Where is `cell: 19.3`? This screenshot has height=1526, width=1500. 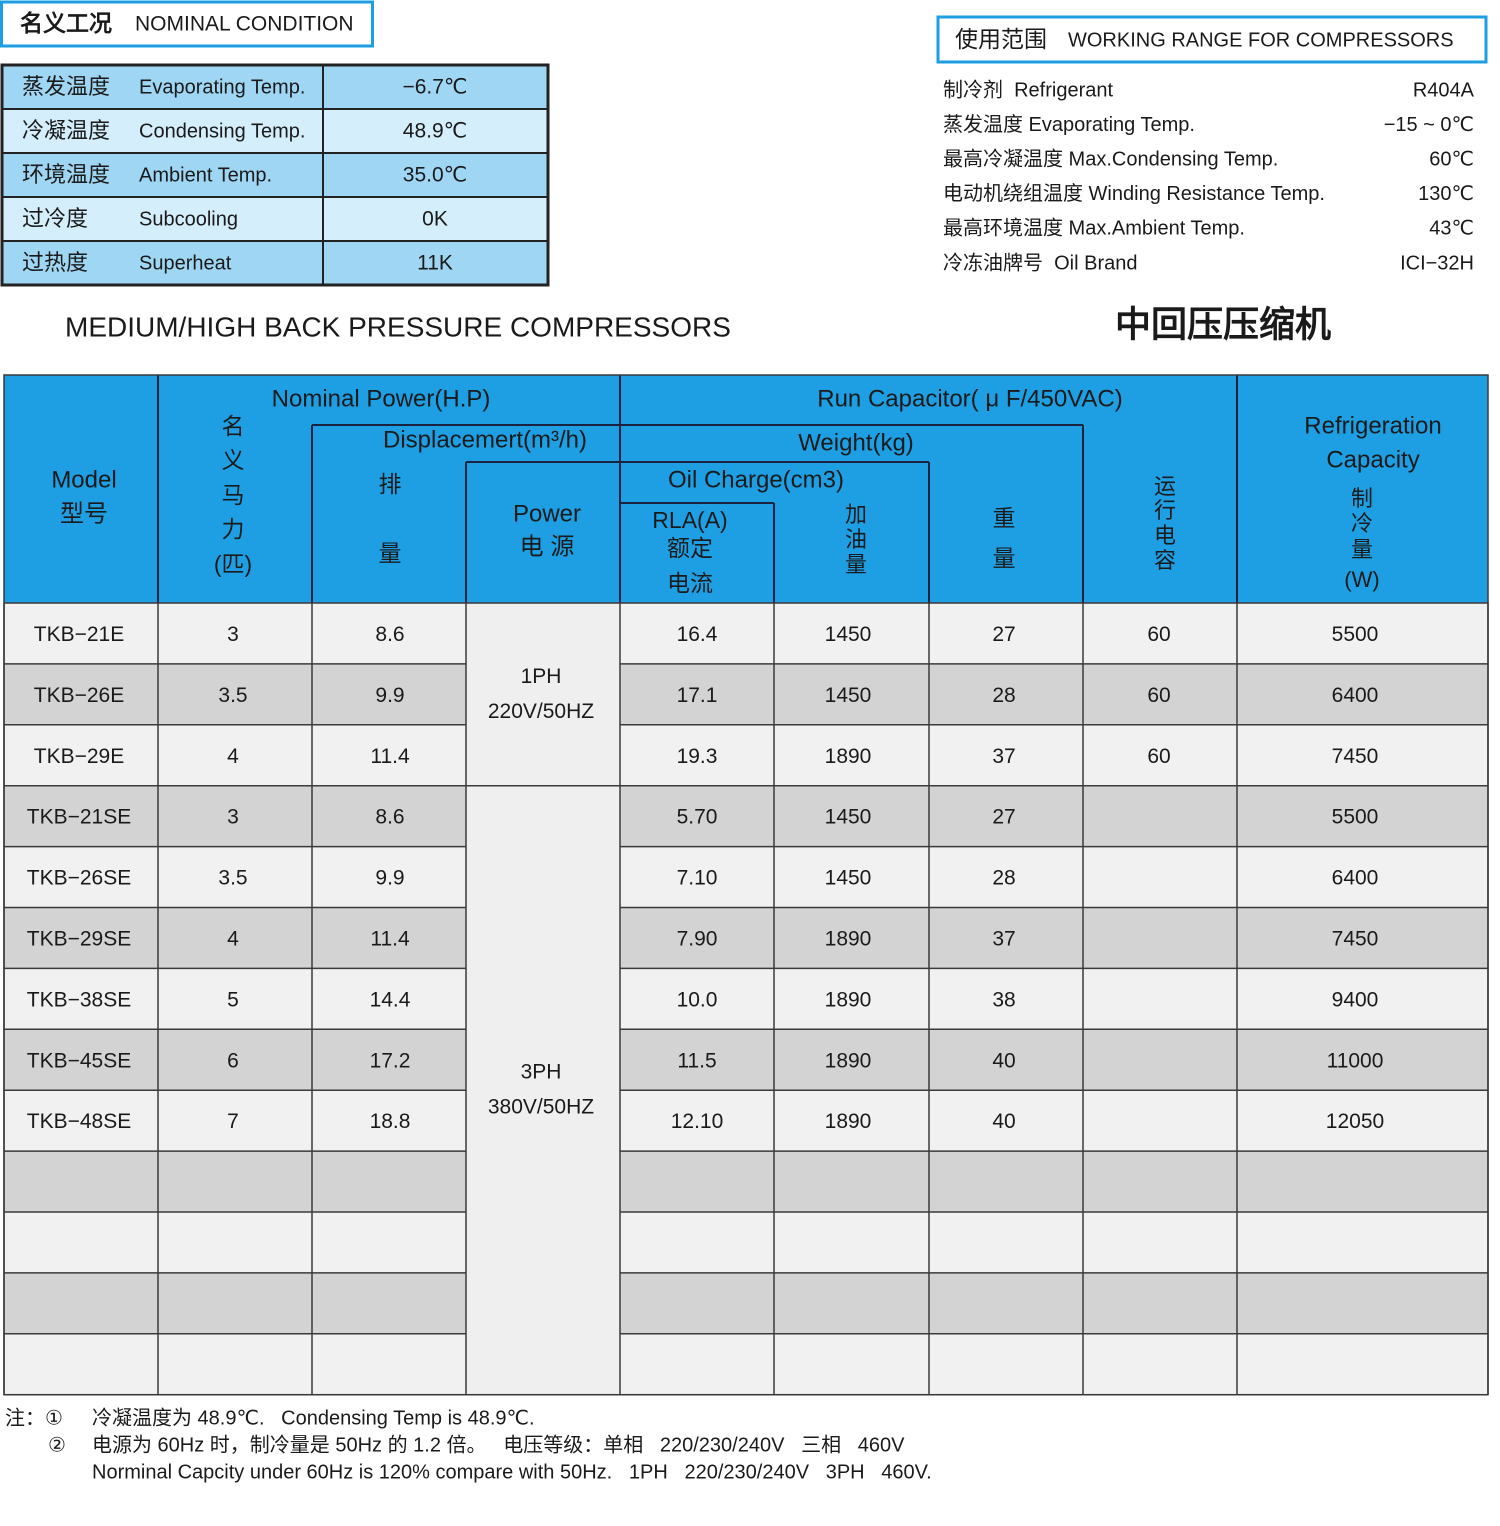 cell: 19.3 is located at coordinates (697, 756).